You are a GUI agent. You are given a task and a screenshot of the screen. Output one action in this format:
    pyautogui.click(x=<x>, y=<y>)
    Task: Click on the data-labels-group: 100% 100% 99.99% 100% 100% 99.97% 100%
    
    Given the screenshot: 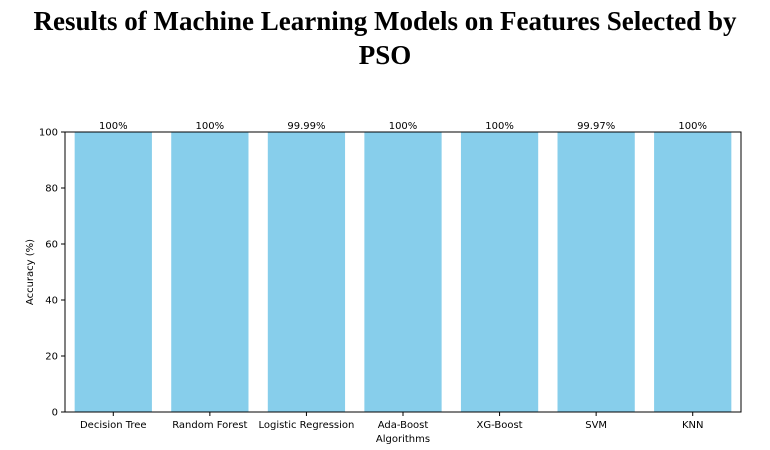 What is the action you would take?
    pyautogui.click(x=403, y=126)
    